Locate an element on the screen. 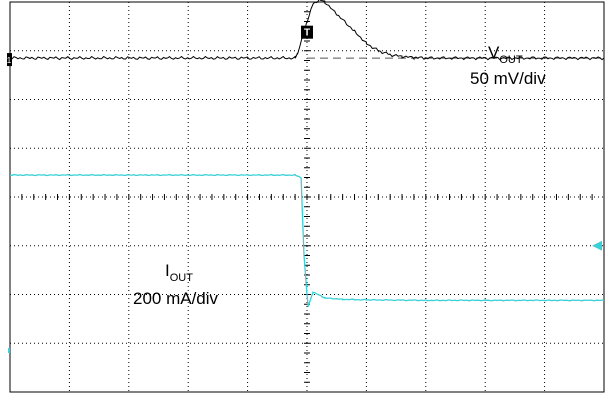 The width and height of the screenshot is (608, 393). vout-scale: 50 mV/div is located at coordinates (508, 78).